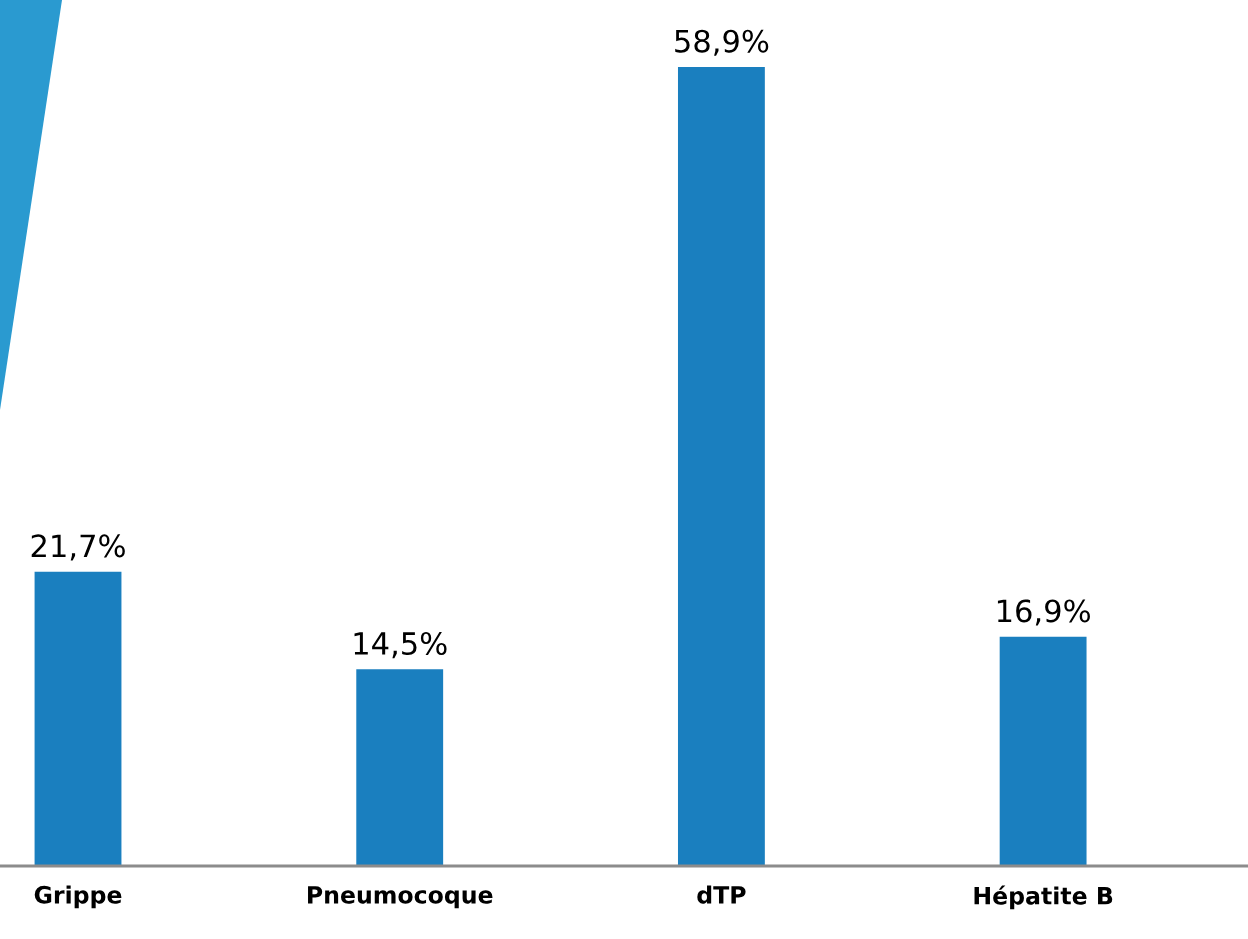 The height and width of the screenshot is (939, 1248). I want to click on x-tick-label: Grippe, so click(78, 897).